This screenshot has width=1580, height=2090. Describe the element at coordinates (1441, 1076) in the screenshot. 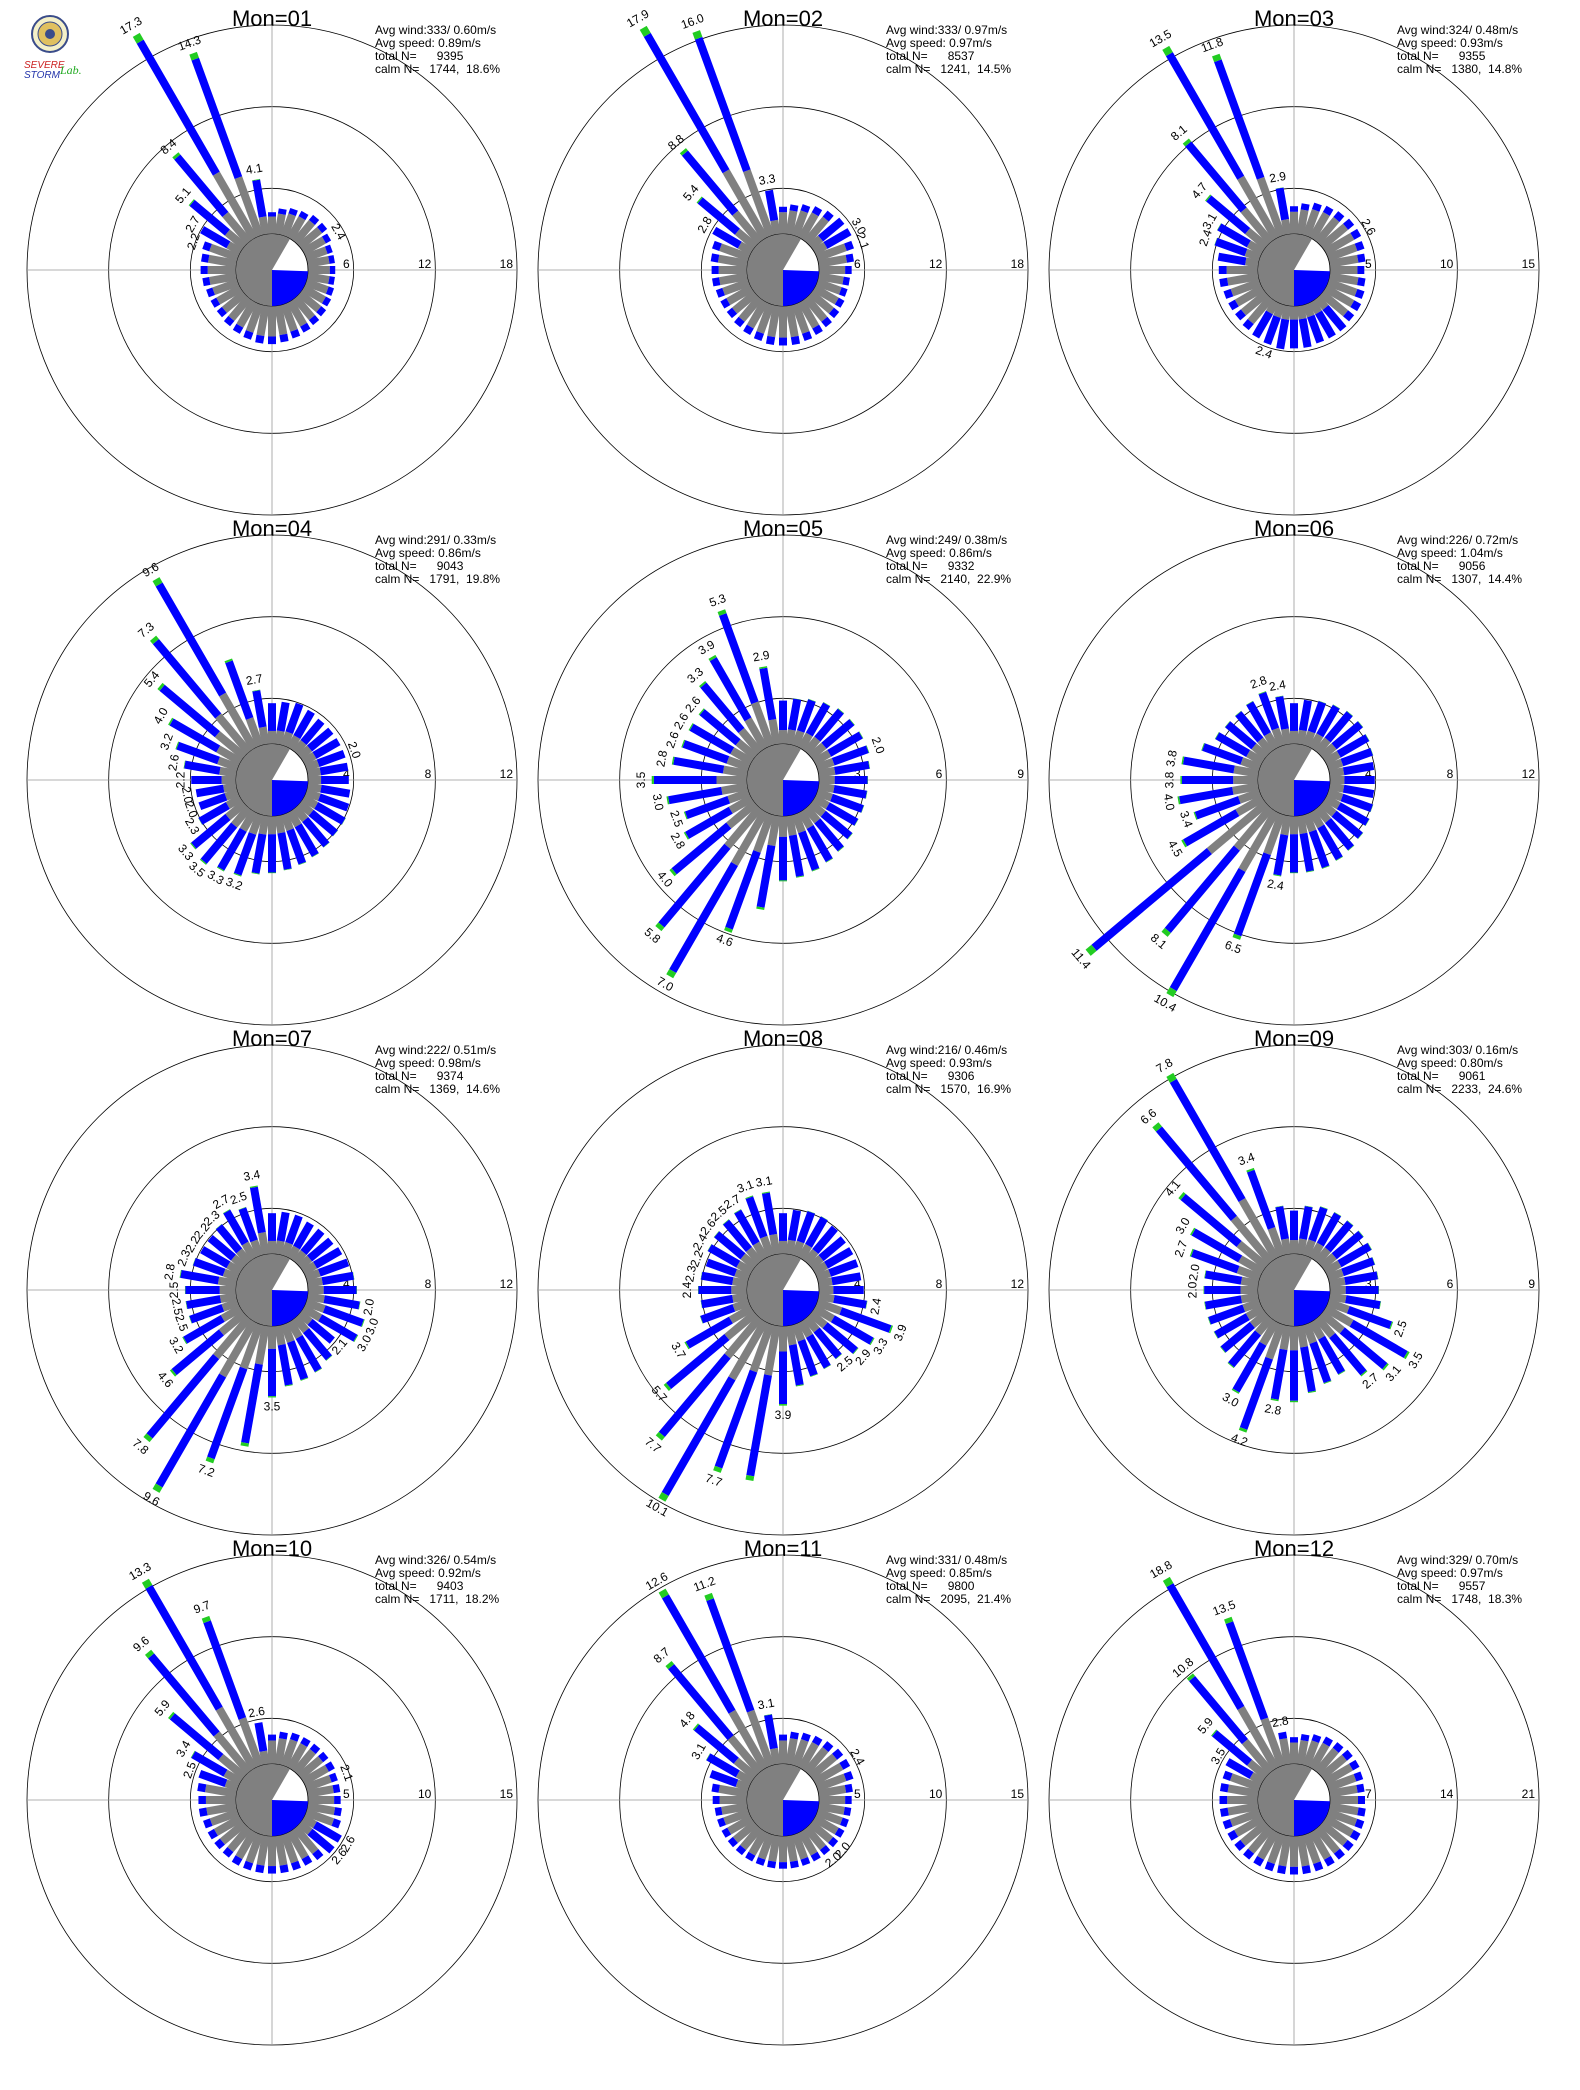

I see `stats-line: total N= 9061` at that location.